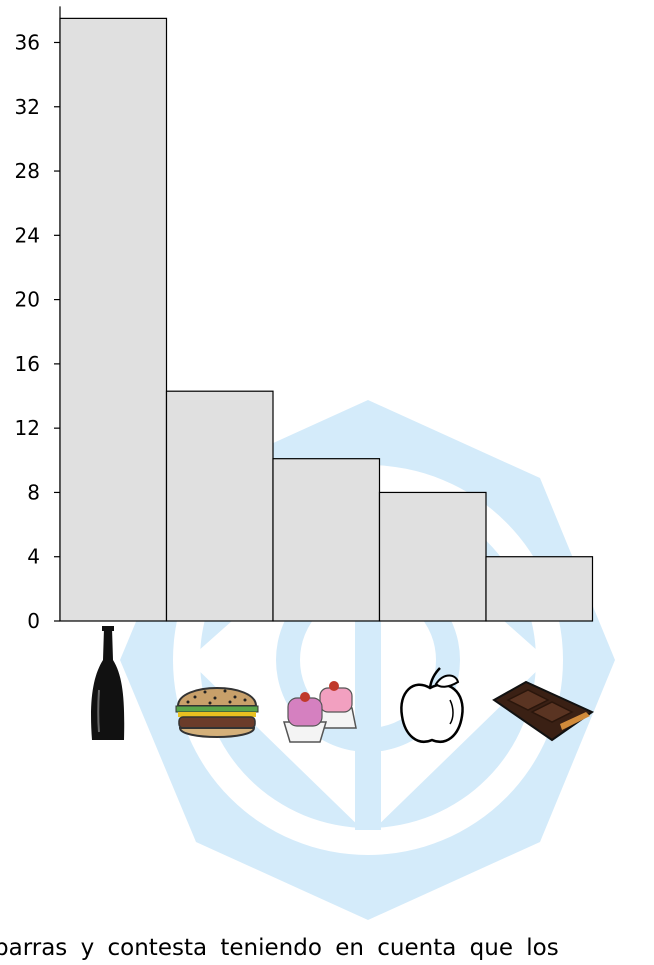 This screenshot has height=965, width=654. Describe the element at coordinates (326, 540) in the screenshot. I see `bar-pastries` at that location.